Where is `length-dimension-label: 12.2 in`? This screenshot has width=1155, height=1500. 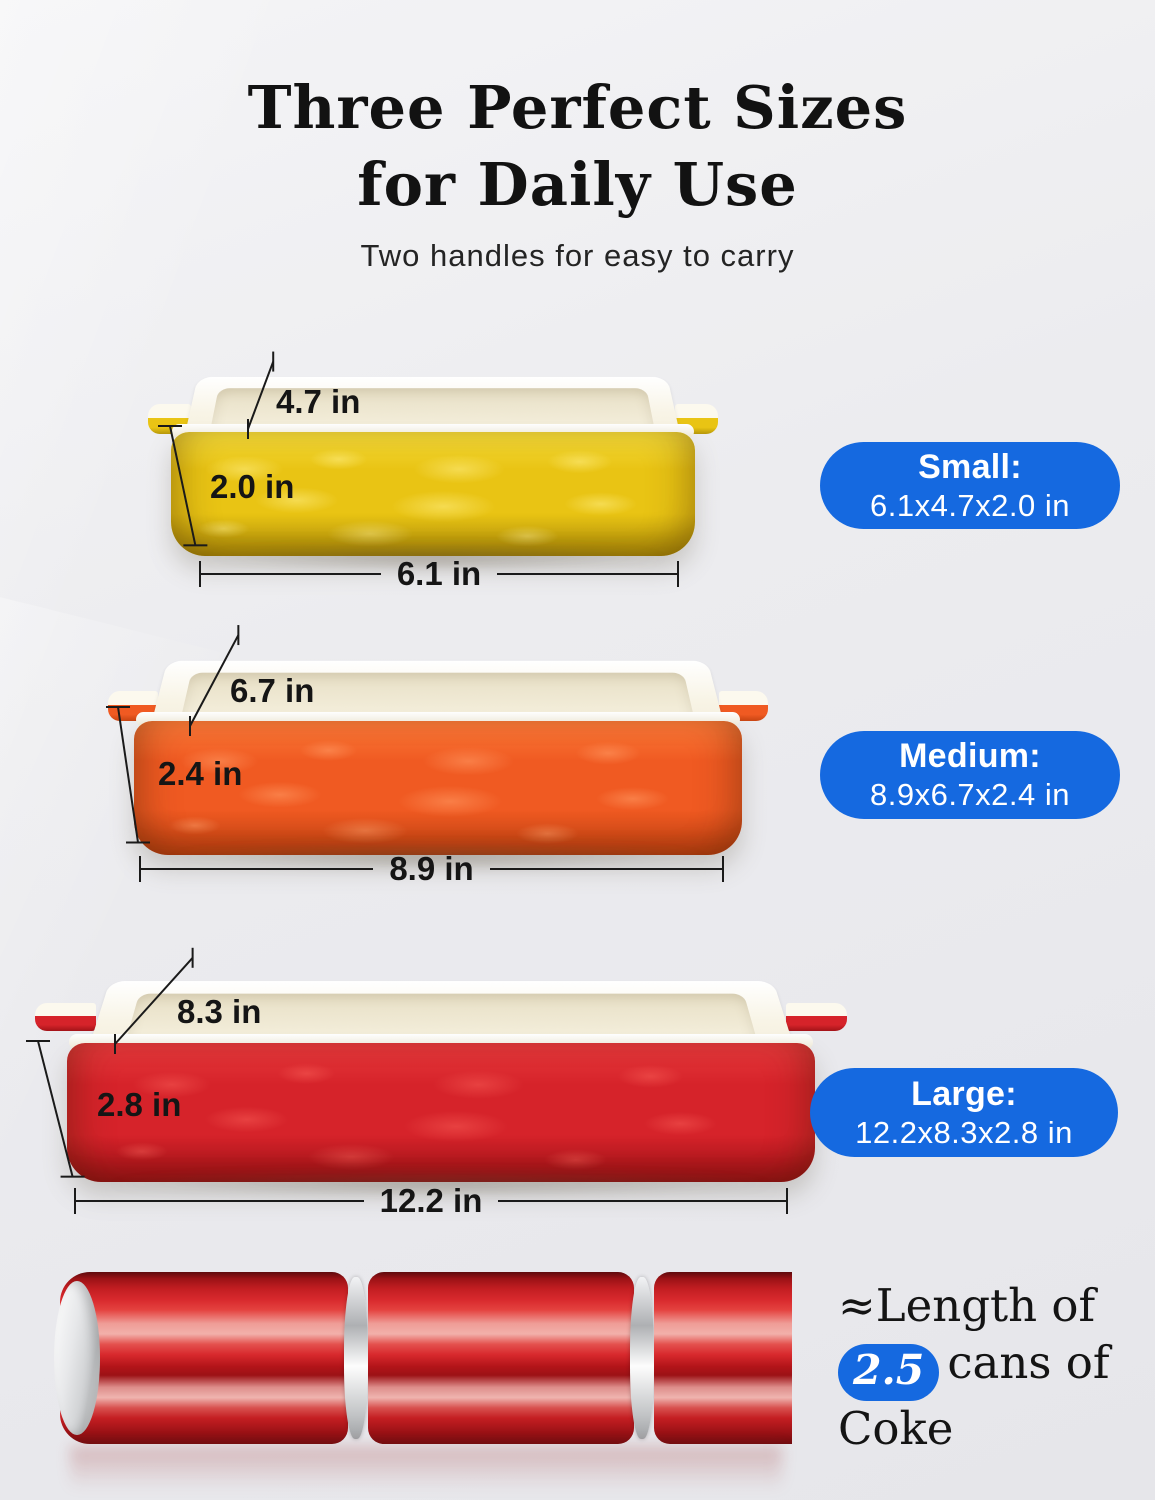 length-dimension-label: 12.2 in is located at coordinates (431, 1200).